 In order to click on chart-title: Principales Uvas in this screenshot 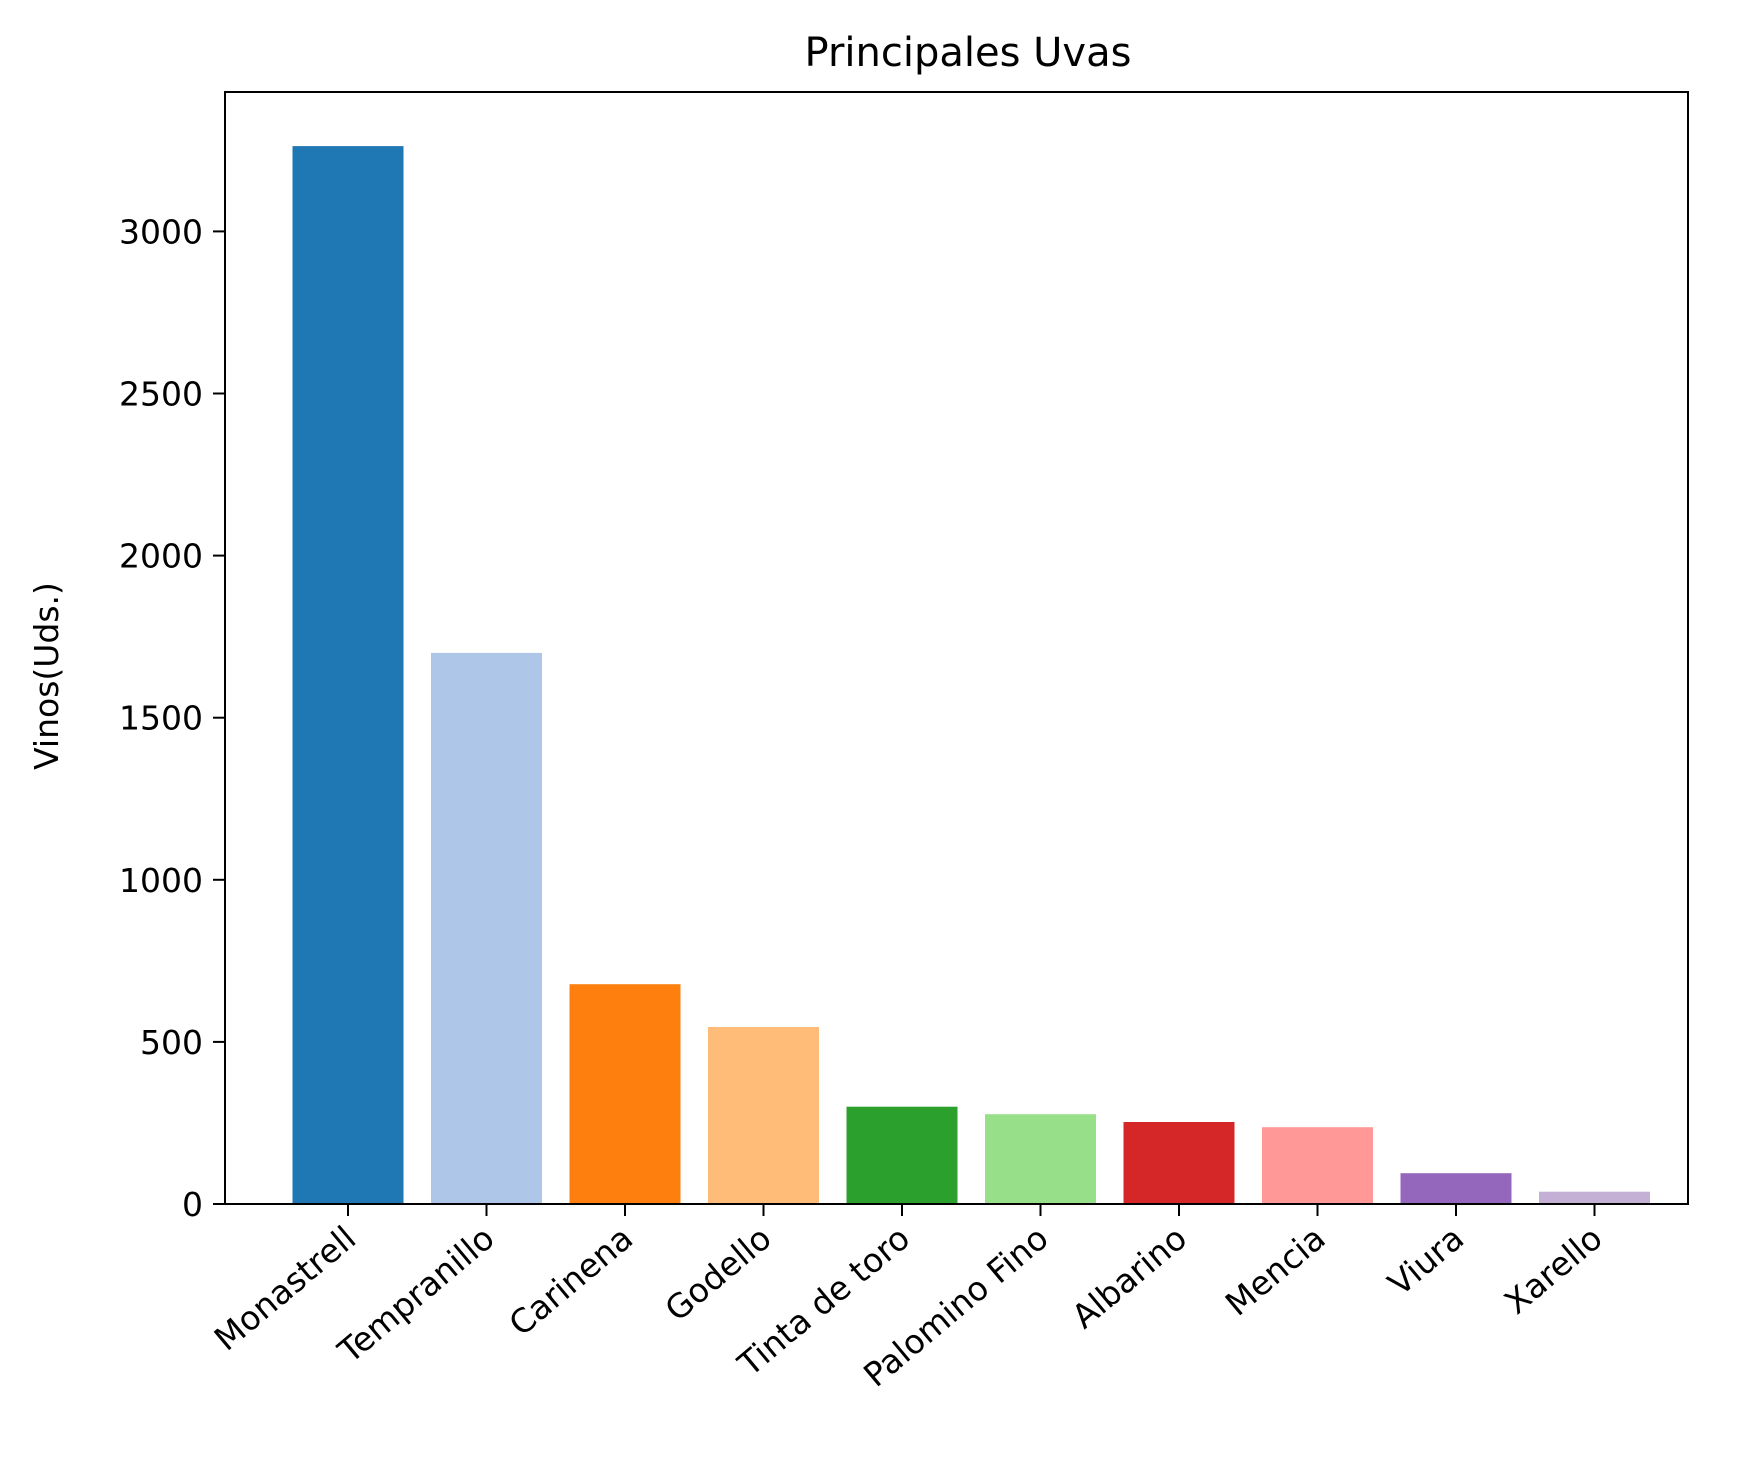, I will do `click(968, 53)`.